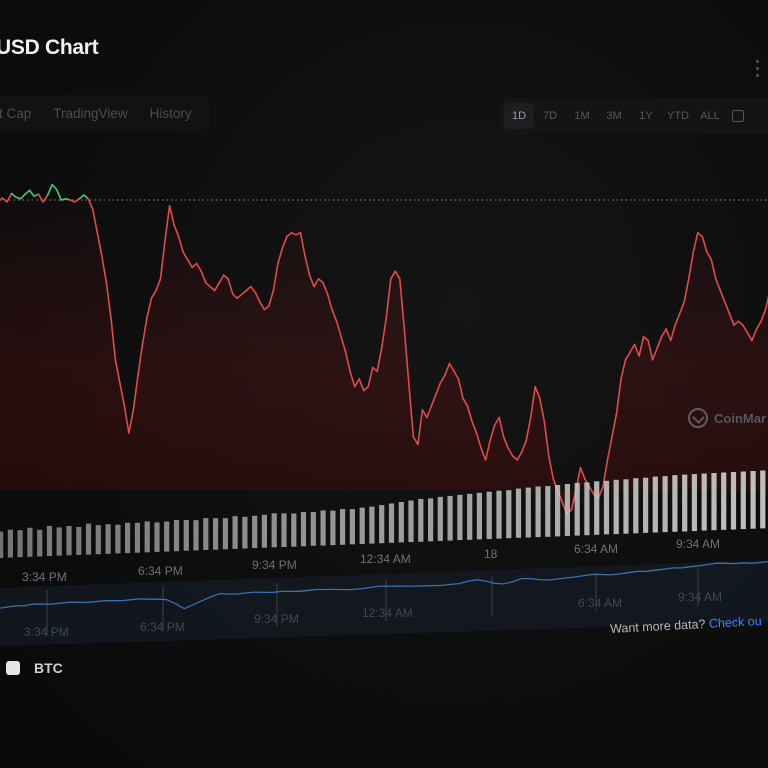 The image size is (768, 768). I want to click on range-1m: 1M, so click(582, 116).